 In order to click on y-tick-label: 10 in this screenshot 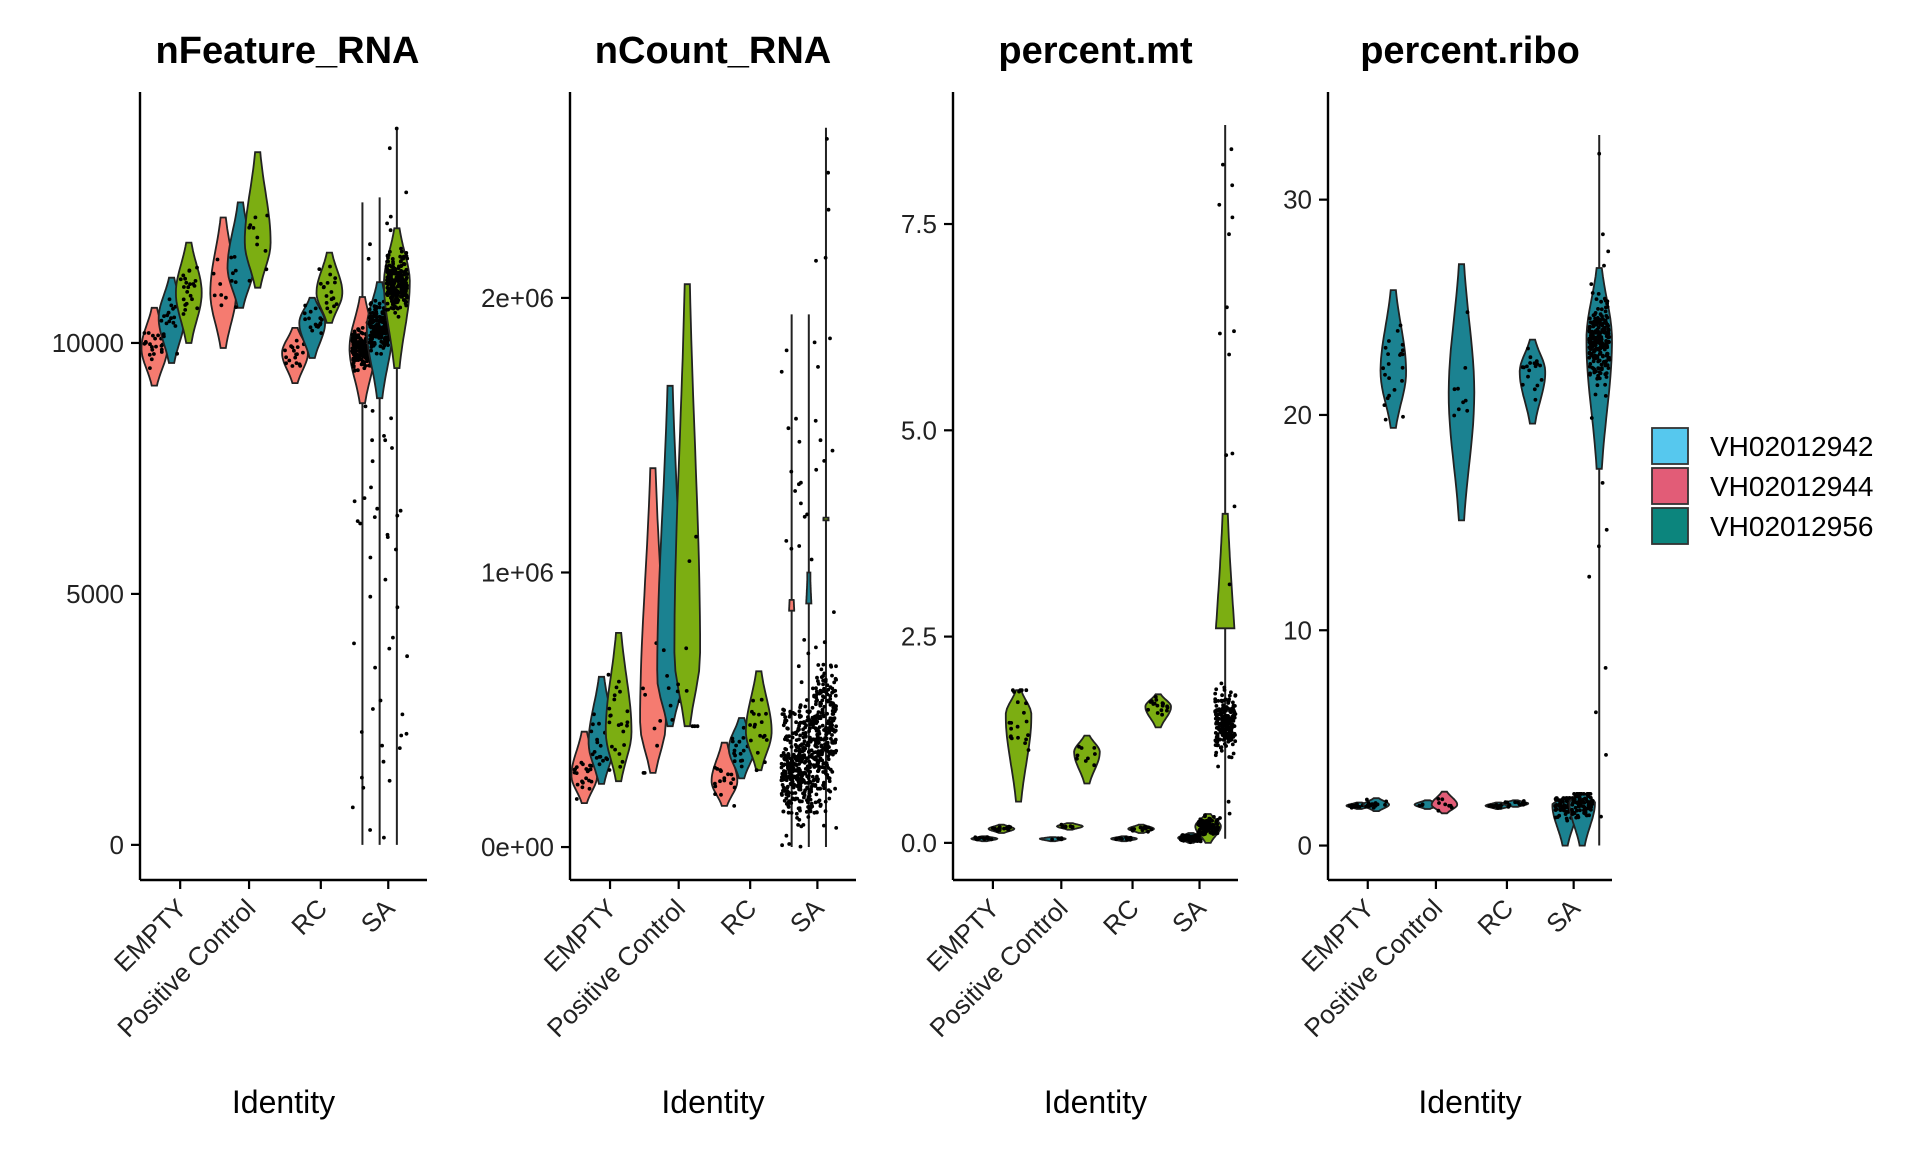, I will do `click(1297, 630)`.